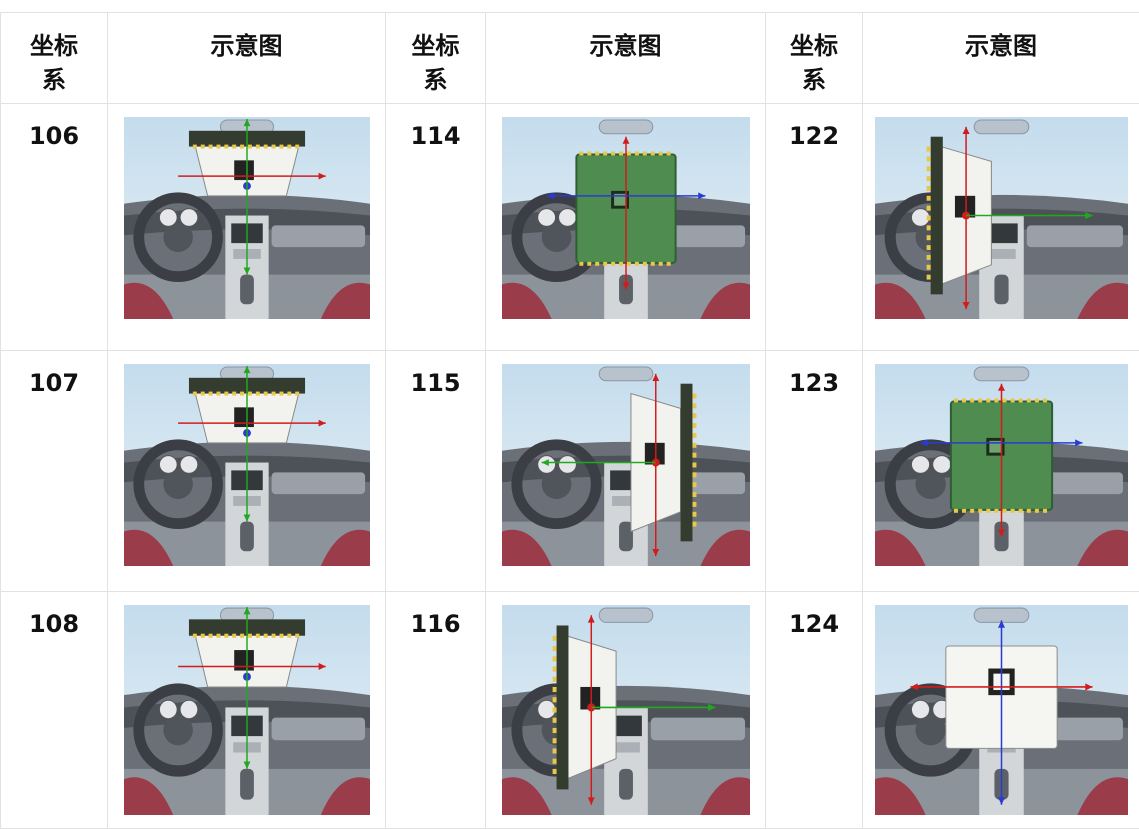  What do you see at coordinates (436, 710) in the screenshot?
I see `coordinate-id: 116` at bounding box center [436, 710].